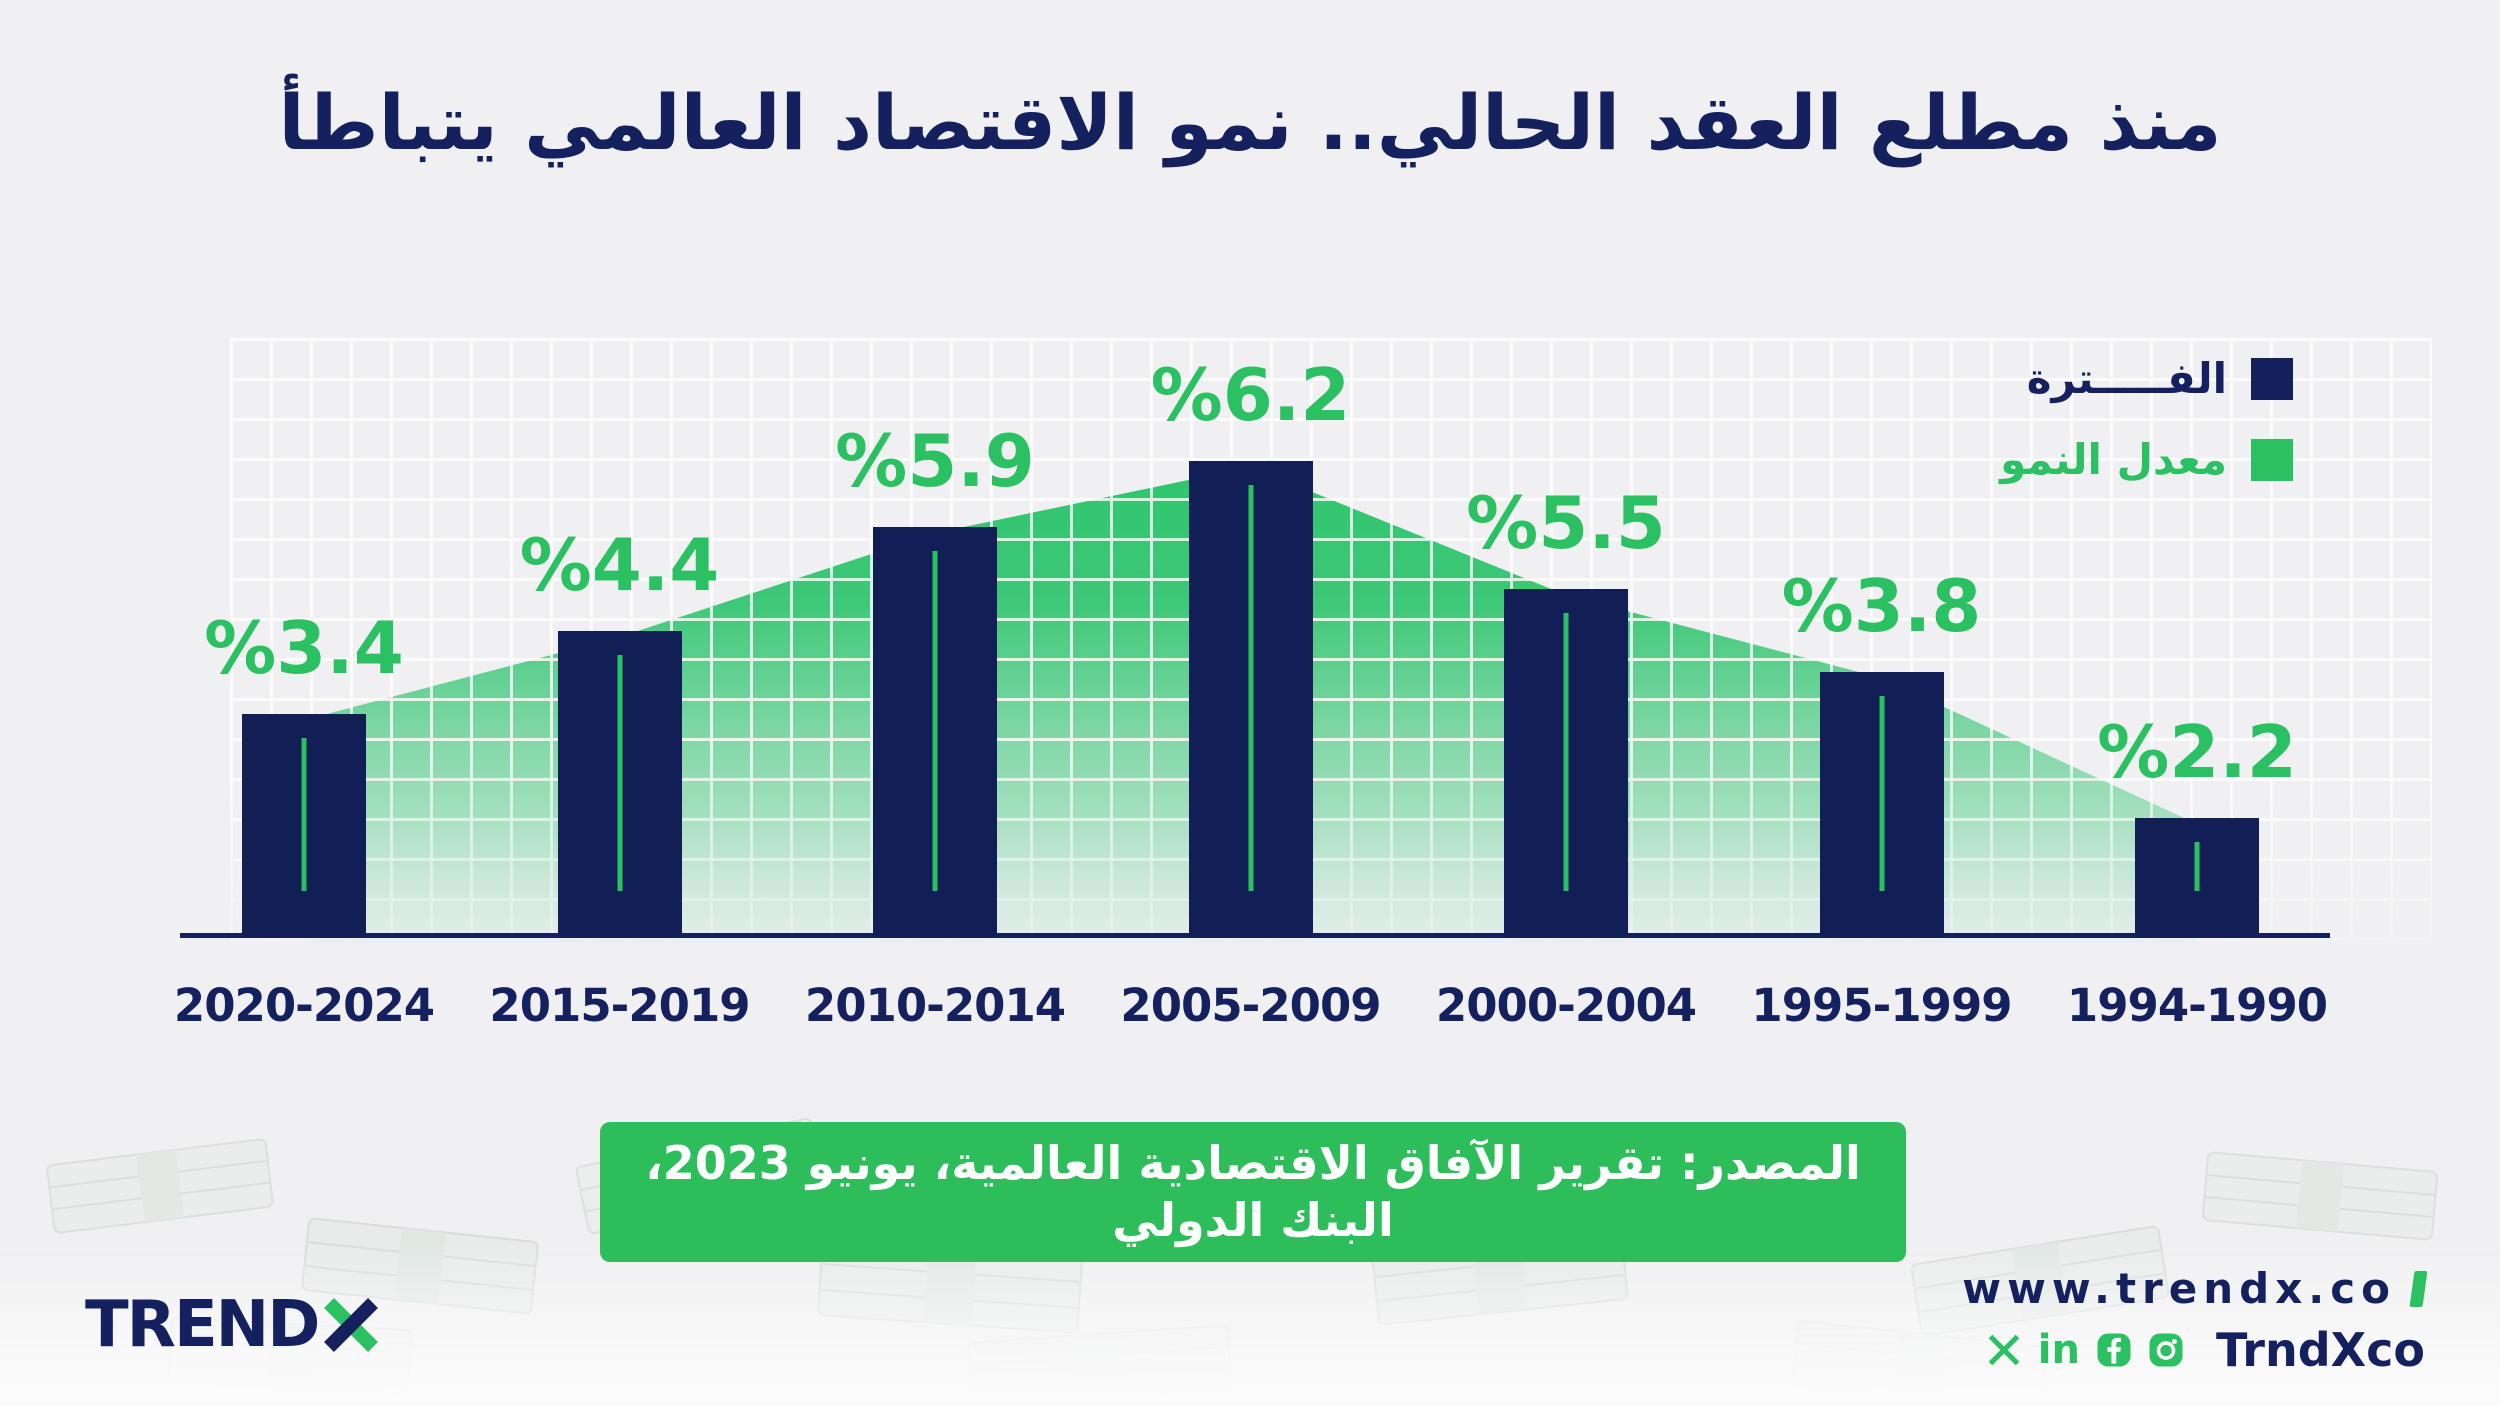 This screenshot has height=1406, width=2500. I want to click on brand-logo: TREND, so click(232, 1325).